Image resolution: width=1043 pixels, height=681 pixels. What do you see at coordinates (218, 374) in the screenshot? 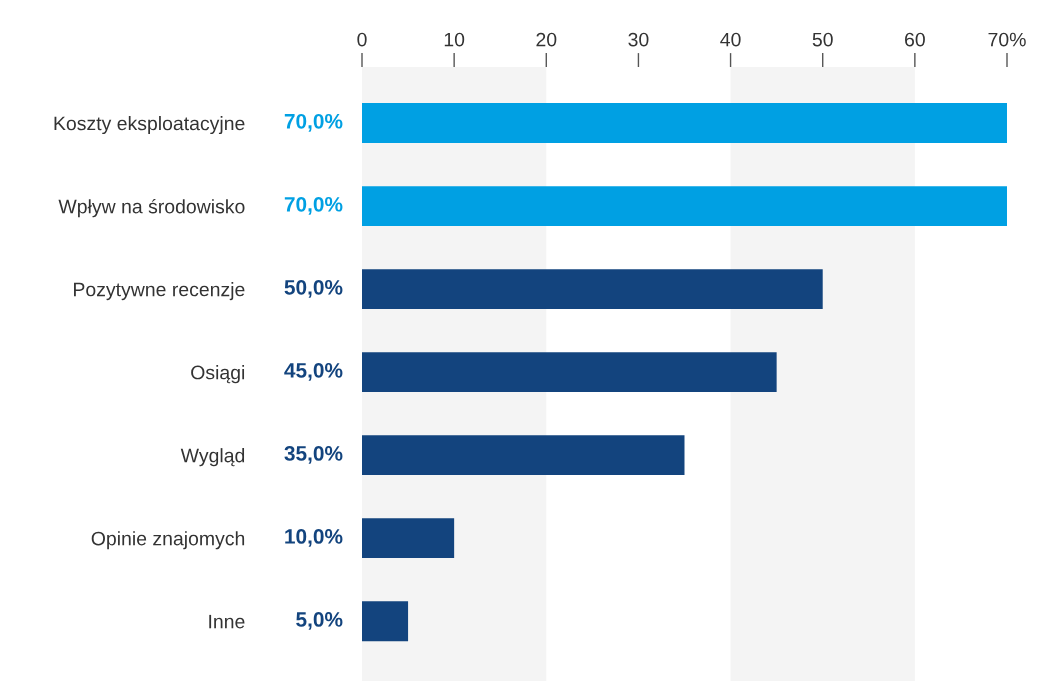
I see `y-tick-label: Osiągi` at bounding box center [218, 374].